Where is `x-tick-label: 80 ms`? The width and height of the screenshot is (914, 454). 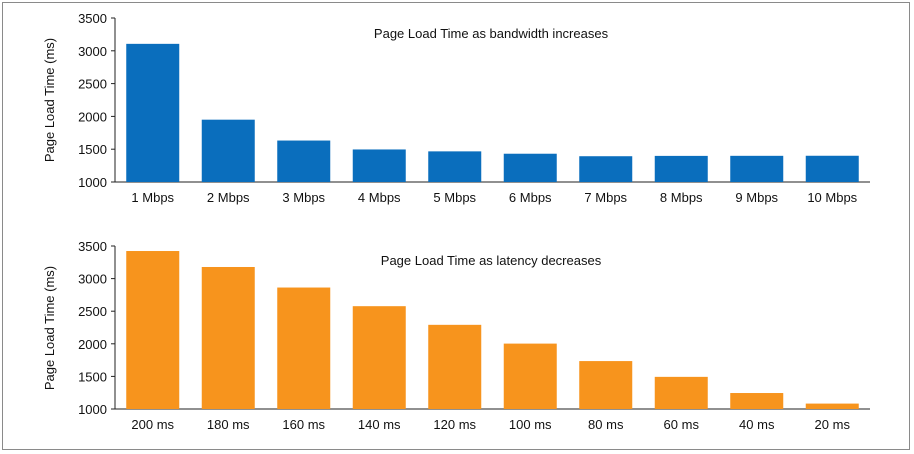
x-tick-label: 80 ms is located at coordinates (606, 424).